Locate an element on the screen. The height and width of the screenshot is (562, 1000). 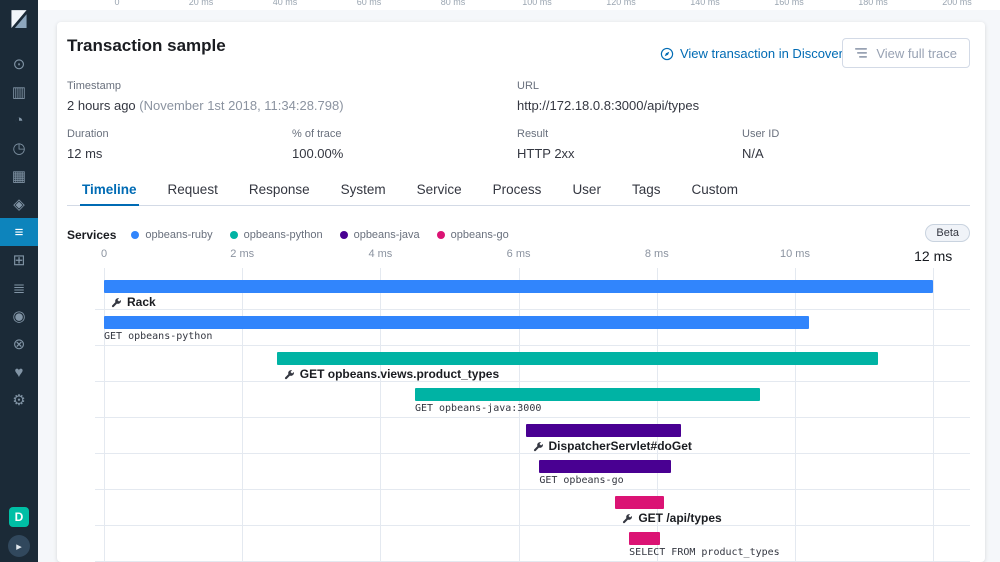
infrastructure-icon: ⊞ is located at coordinates (19, 260).